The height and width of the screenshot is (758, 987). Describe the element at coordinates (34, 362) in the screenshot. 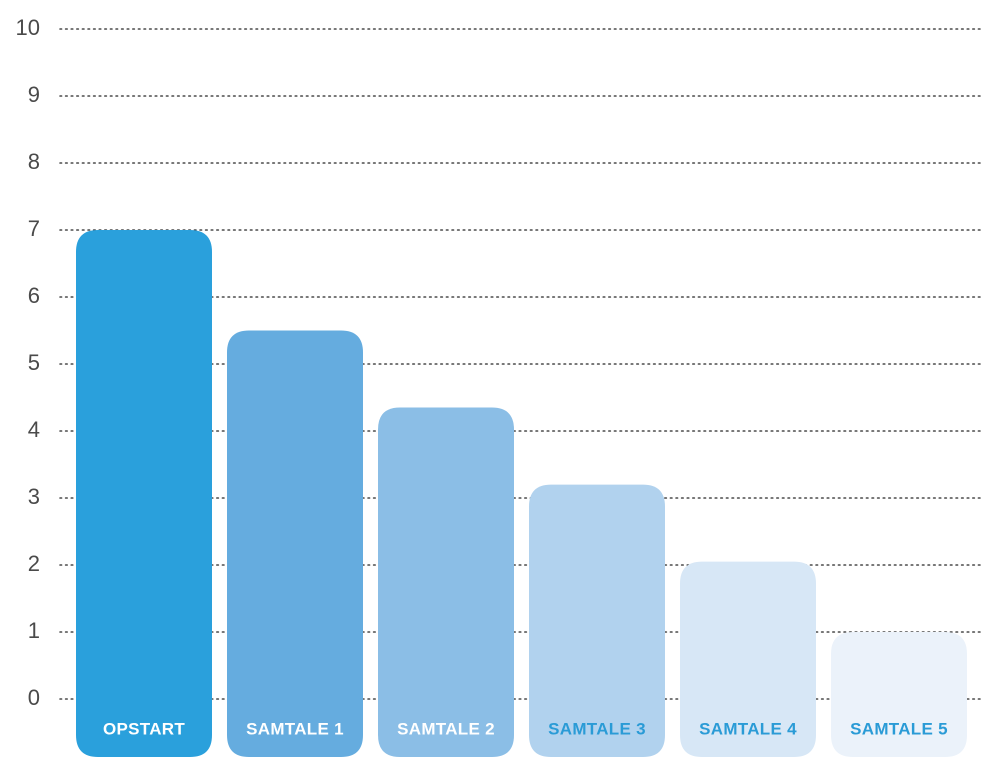

I see `y-tick-label: 5` at that location.